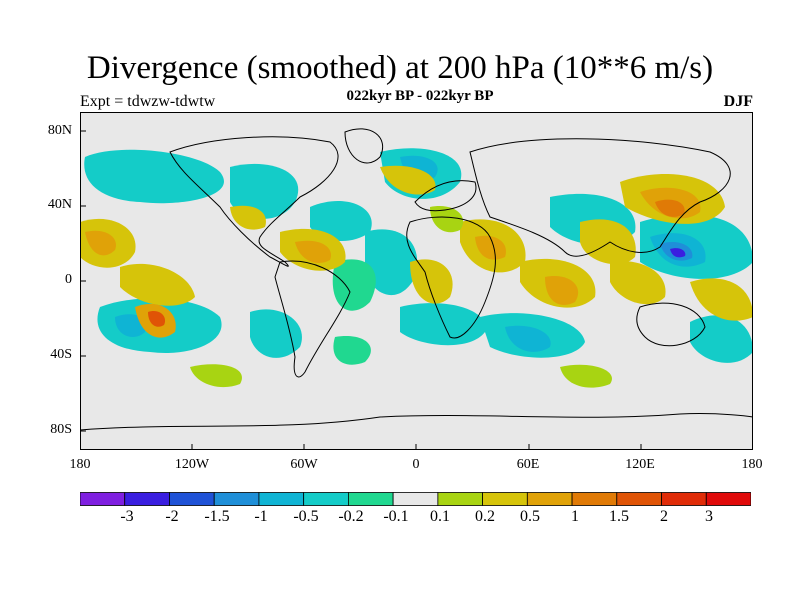 The height and width of the screenshot is (600, 800). Describe the element at coordinates (738, 101) in the screenshot. I see `season-label: DJF` at that location.